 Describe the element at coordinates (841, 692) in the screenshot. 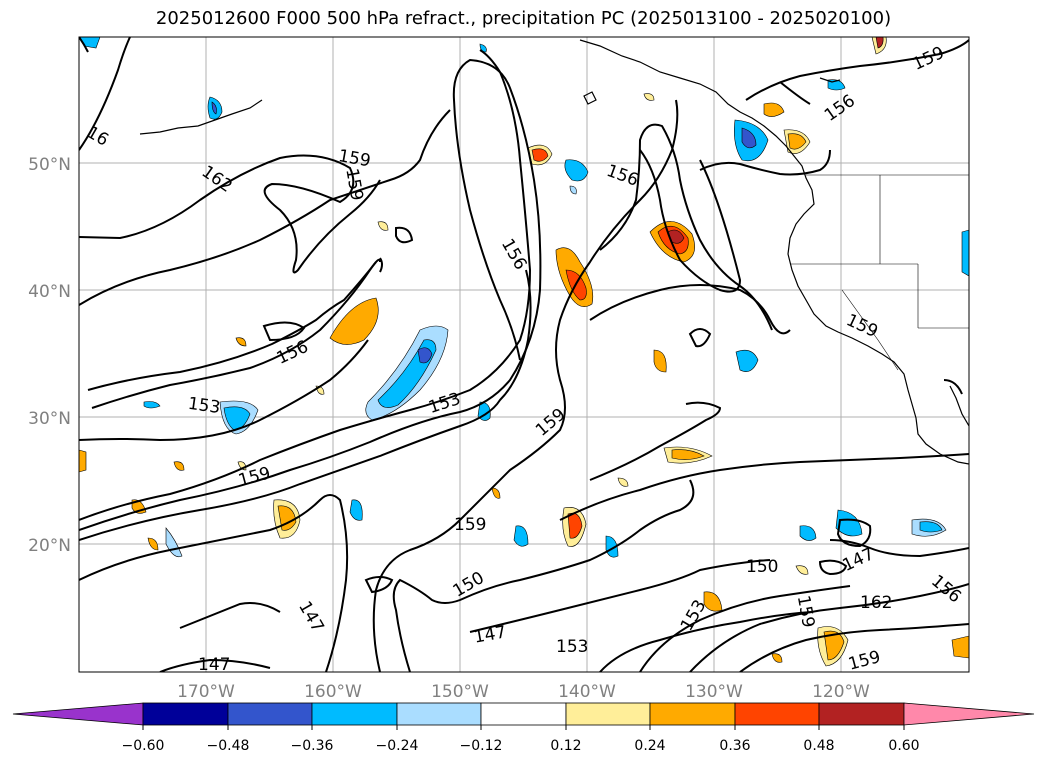

I see `lon-tick-label: 120°W` at that location.